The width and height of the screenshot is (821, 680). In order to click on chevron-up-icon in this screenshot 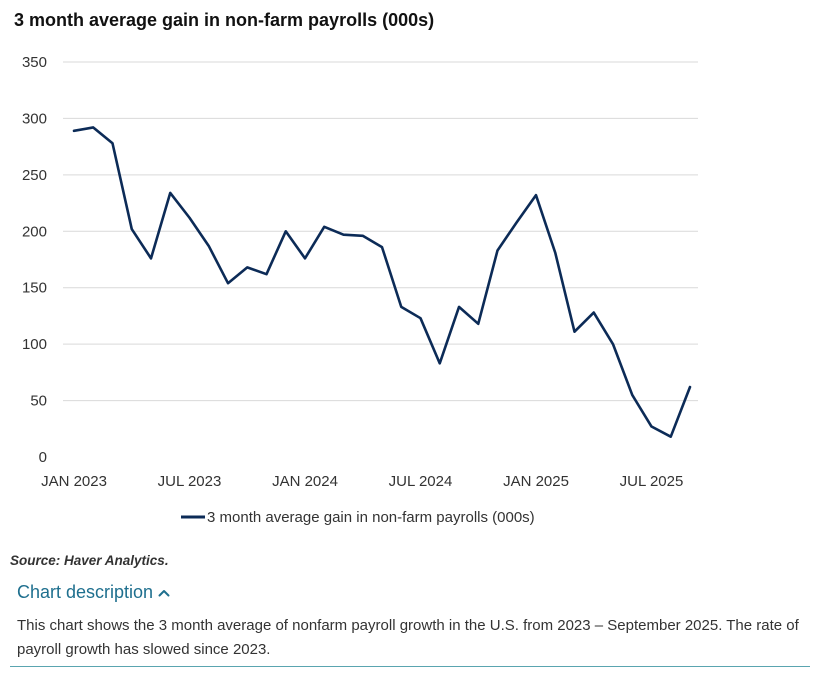, I will do `click(164, 593)`.